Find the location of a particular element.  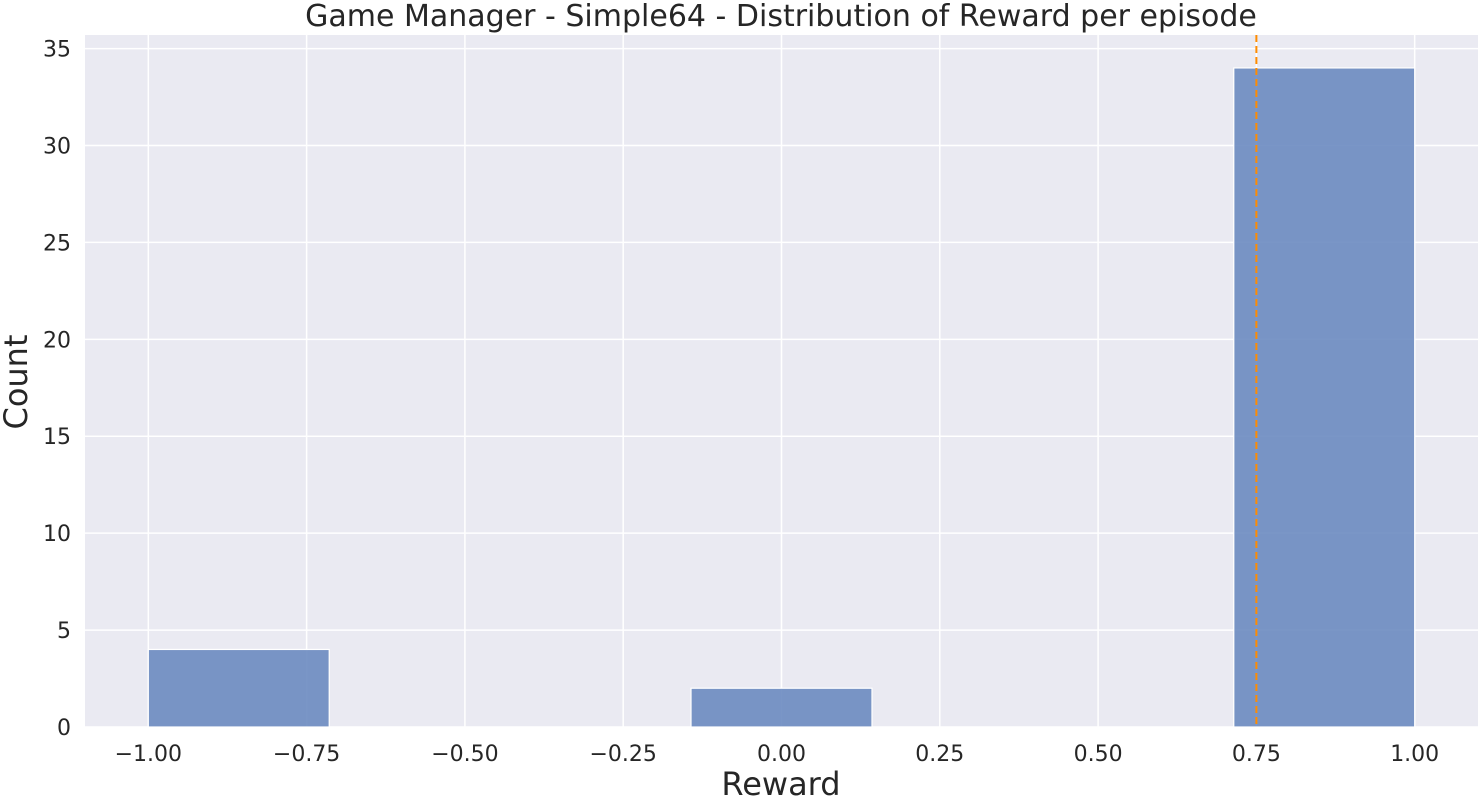

x-axis-label: Reward is located at coordinates (780, 784).